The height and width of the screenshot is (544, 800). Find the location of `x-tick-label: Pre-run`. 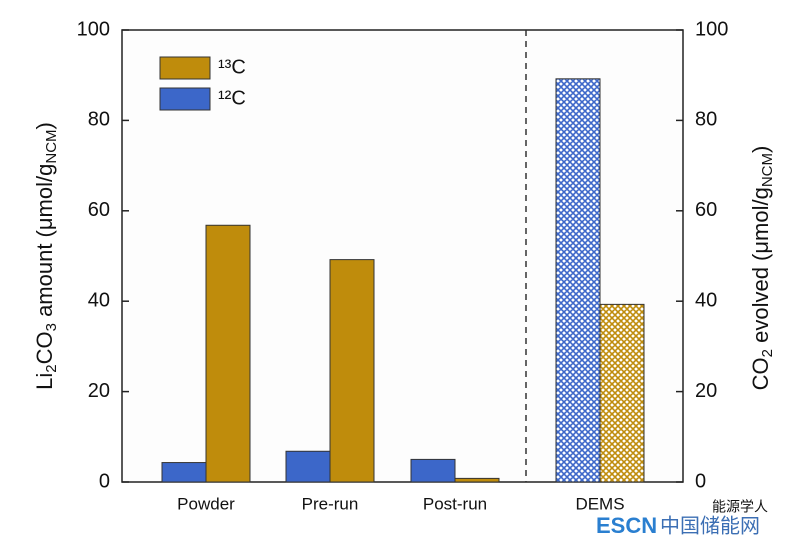

x-tick-label: Pre-run is located at coordinates (330, 503).